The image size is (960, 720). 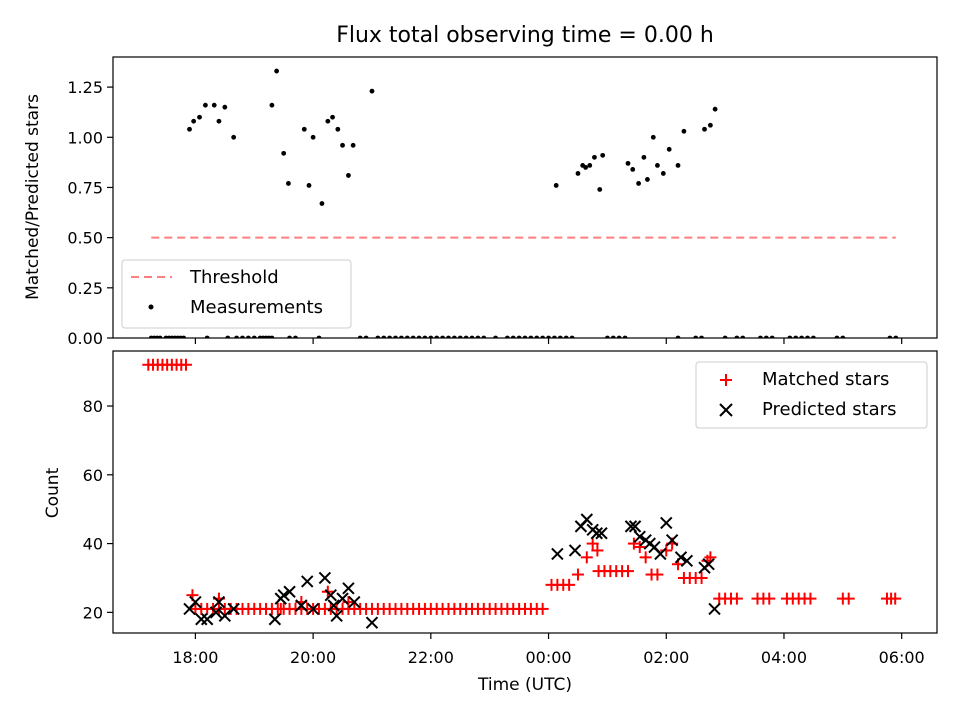 I want to click on bottom-y-tick-label: 80, so click(x=93, y=406).